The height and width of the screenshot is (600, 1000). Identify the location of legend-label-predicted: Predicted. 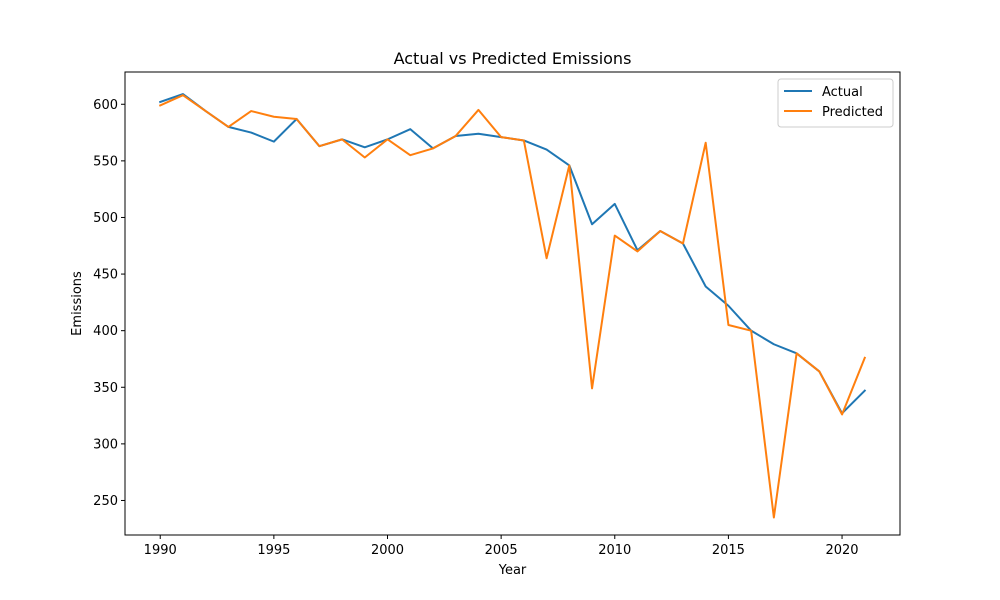
(852, 112).